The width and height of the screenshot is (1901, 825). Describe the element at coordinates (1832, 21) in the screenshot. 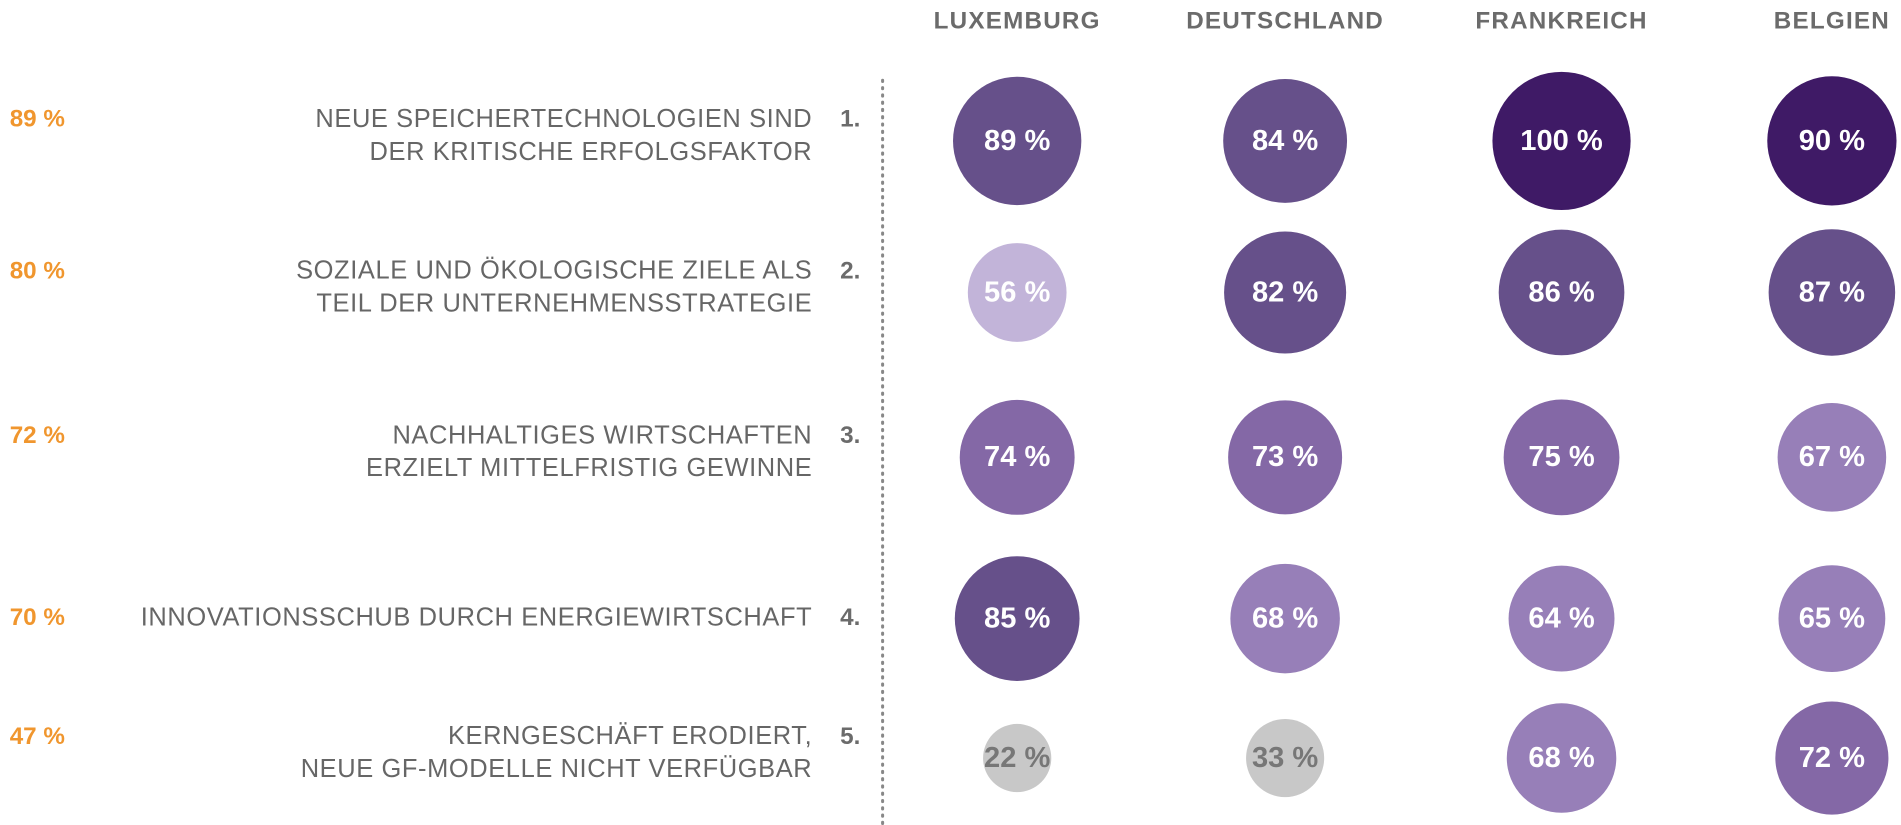

I see `column-header: BELGIEN` at that location.